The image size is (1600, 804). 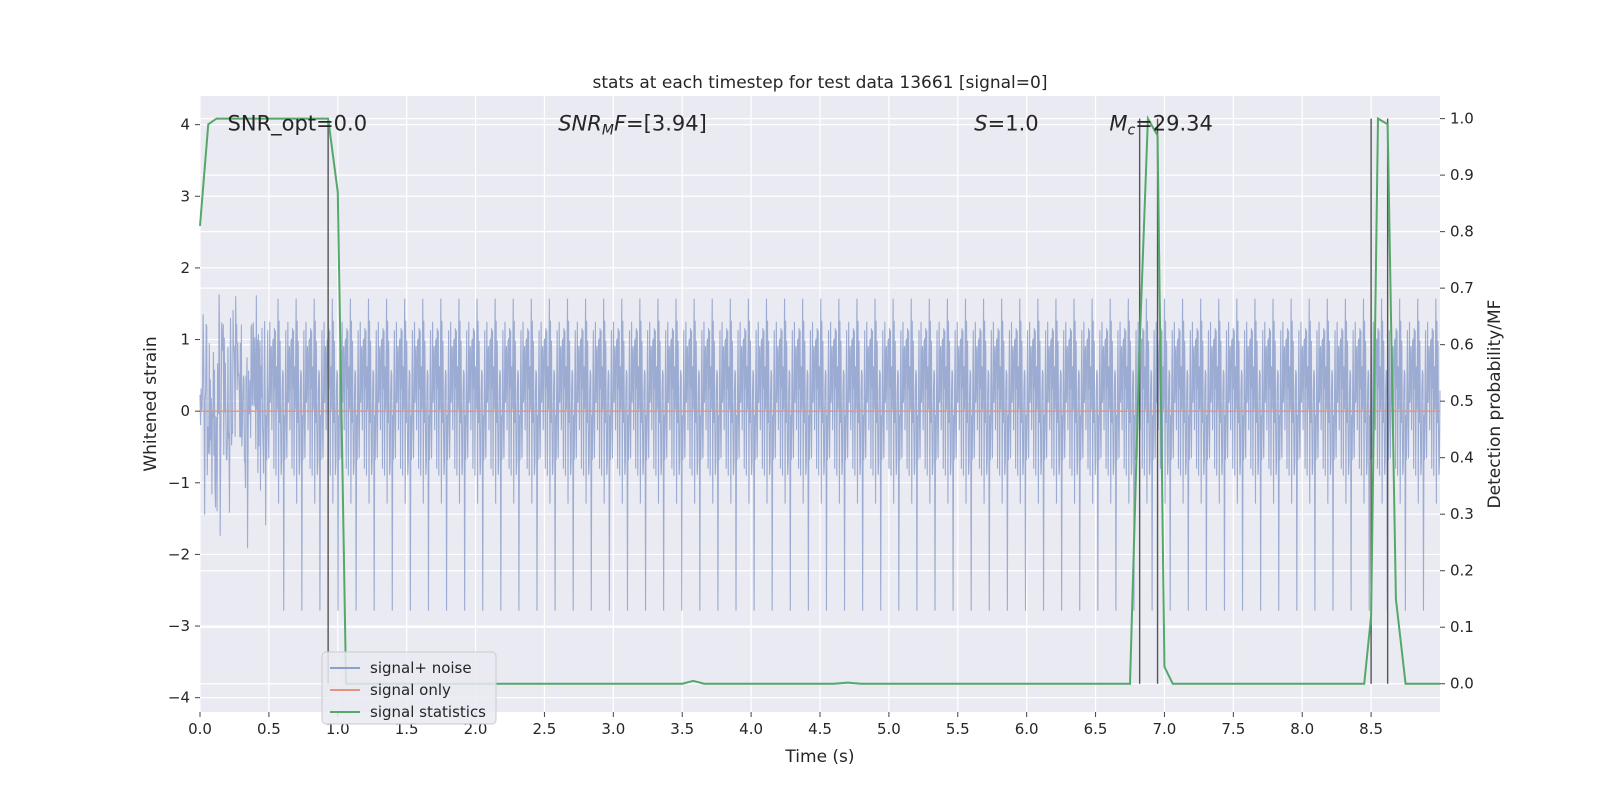 What do you see at coordinates (179, 626) in the screenshot?
I see `y-tick-label: −3` at bounding box center [179, 626].